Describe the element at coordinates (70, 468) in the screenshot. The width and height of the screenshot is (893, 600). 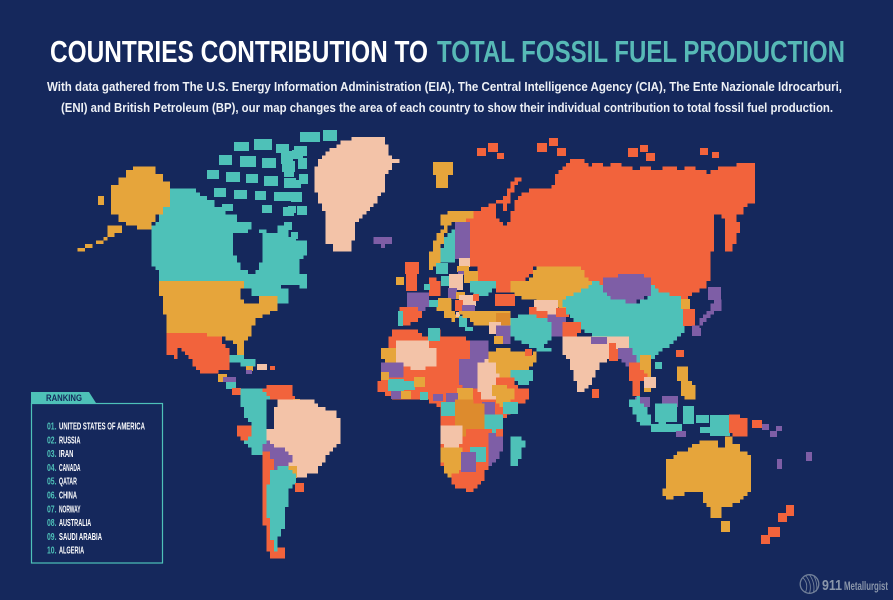
I see `svg-text: CANADA` at that location.